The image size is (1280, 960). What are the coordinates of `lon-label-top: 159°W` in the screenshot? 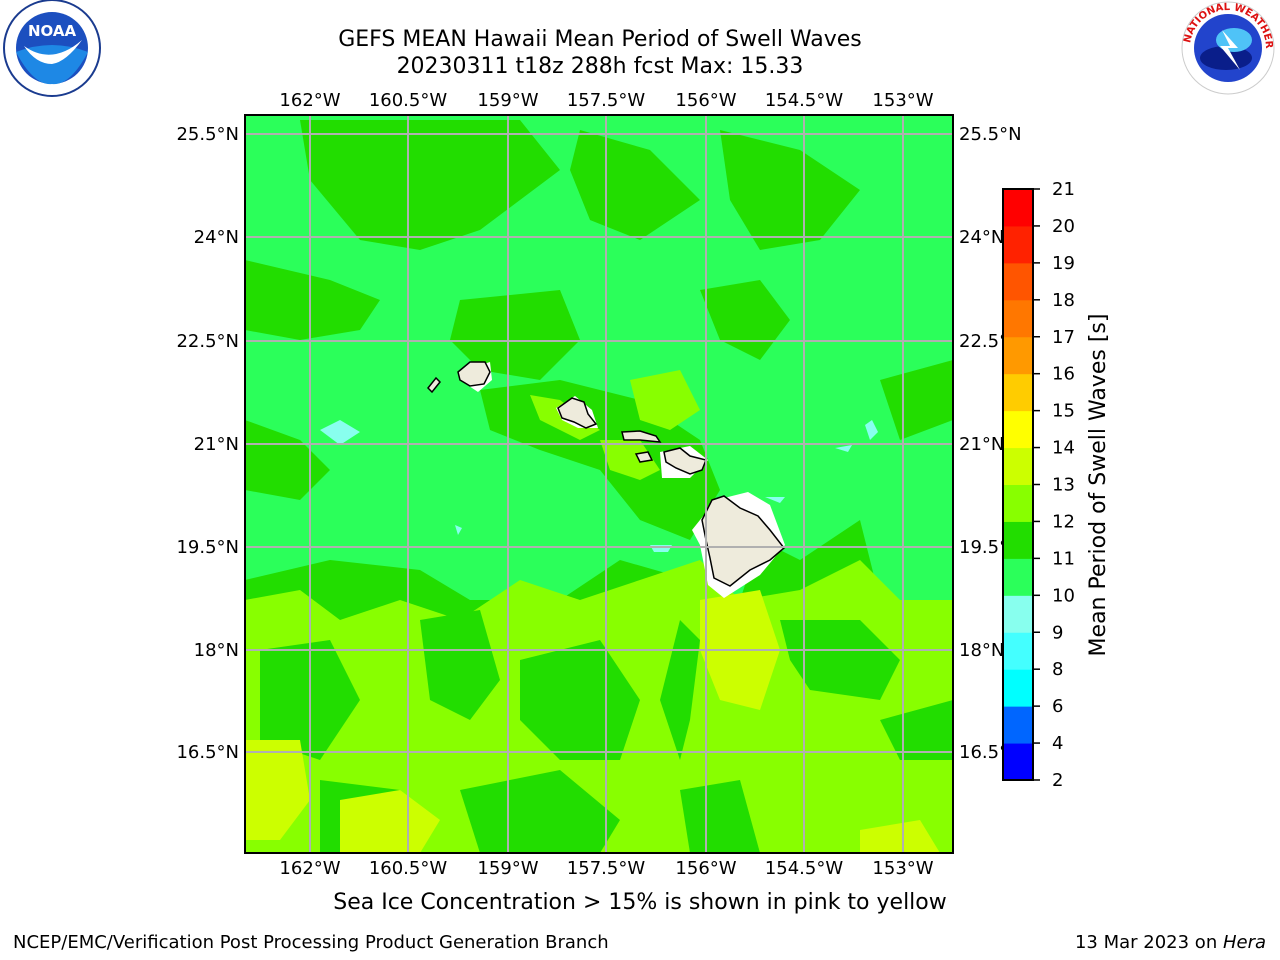 It's located at (507, 100).